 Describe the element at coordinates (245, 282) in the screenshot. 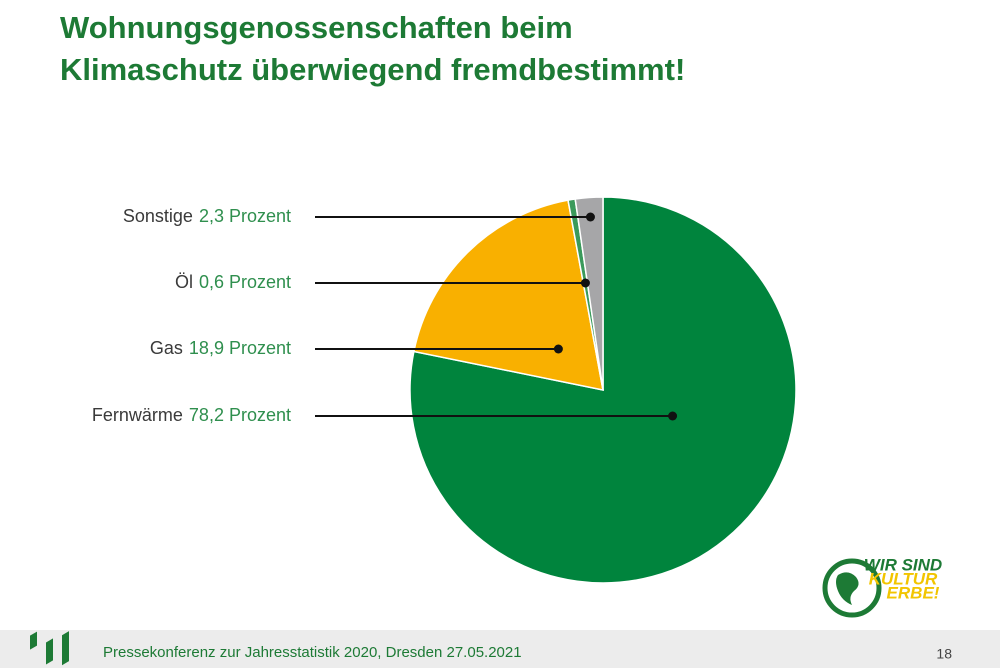

I see `value-label: 0,6 Prozent` at that location.